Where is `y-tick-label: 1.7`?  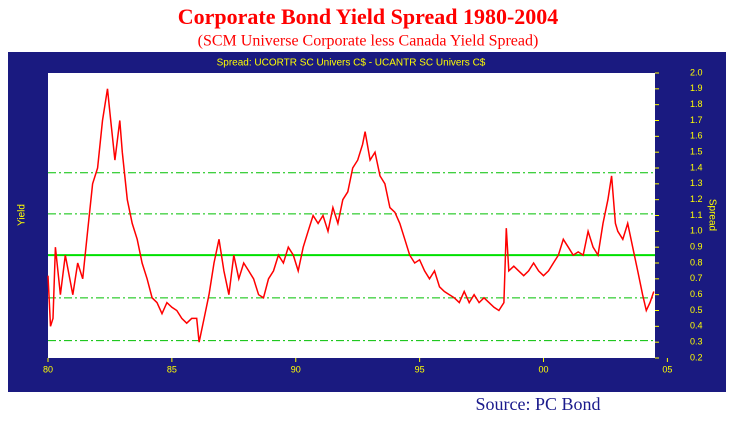 y-tick-label: 1.7 is located at coordinates (696, 120).